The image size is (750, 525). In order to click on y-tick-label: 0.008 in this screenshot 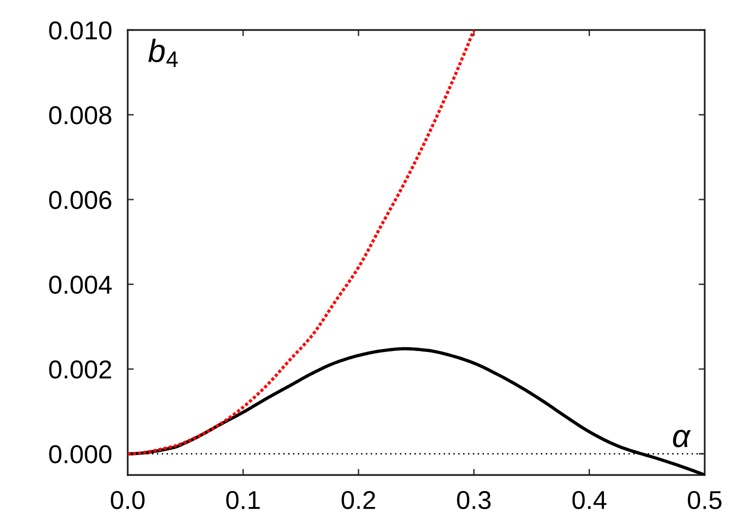, I will do `click(80, 115)`.